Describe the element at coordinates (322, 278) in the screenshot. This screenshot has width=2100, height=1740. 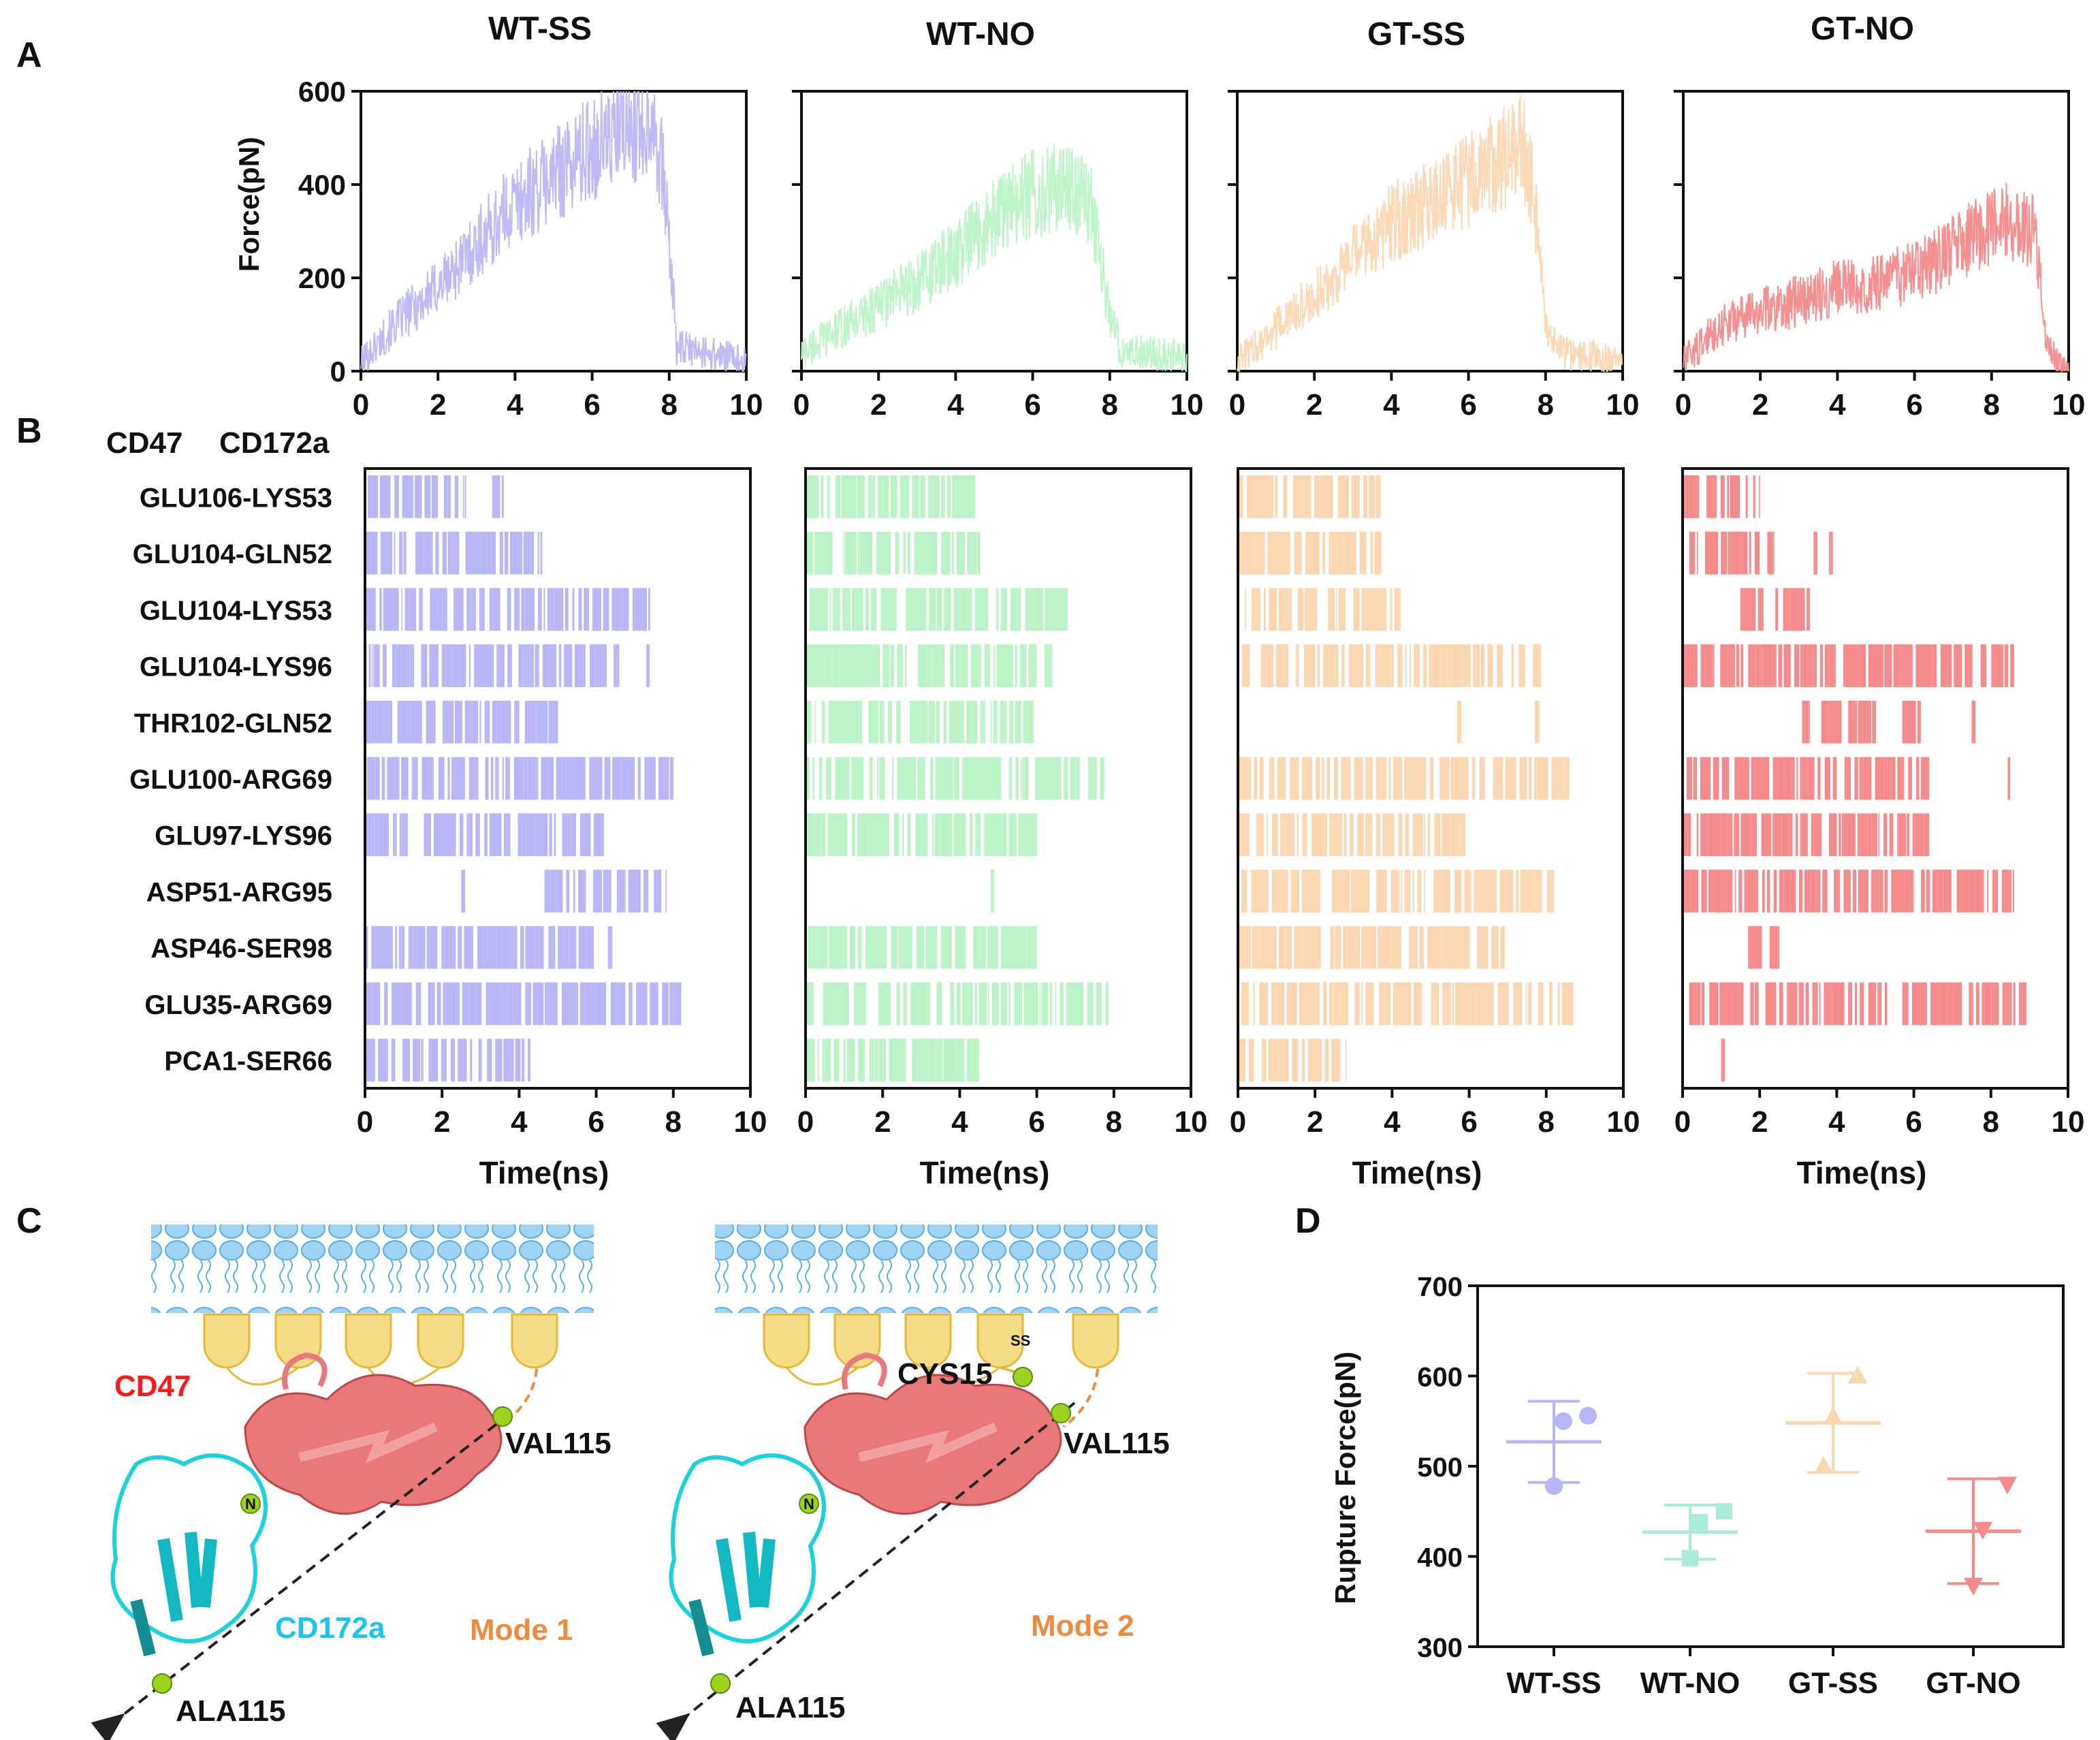
I see `y-tick-label: 200` at that location.